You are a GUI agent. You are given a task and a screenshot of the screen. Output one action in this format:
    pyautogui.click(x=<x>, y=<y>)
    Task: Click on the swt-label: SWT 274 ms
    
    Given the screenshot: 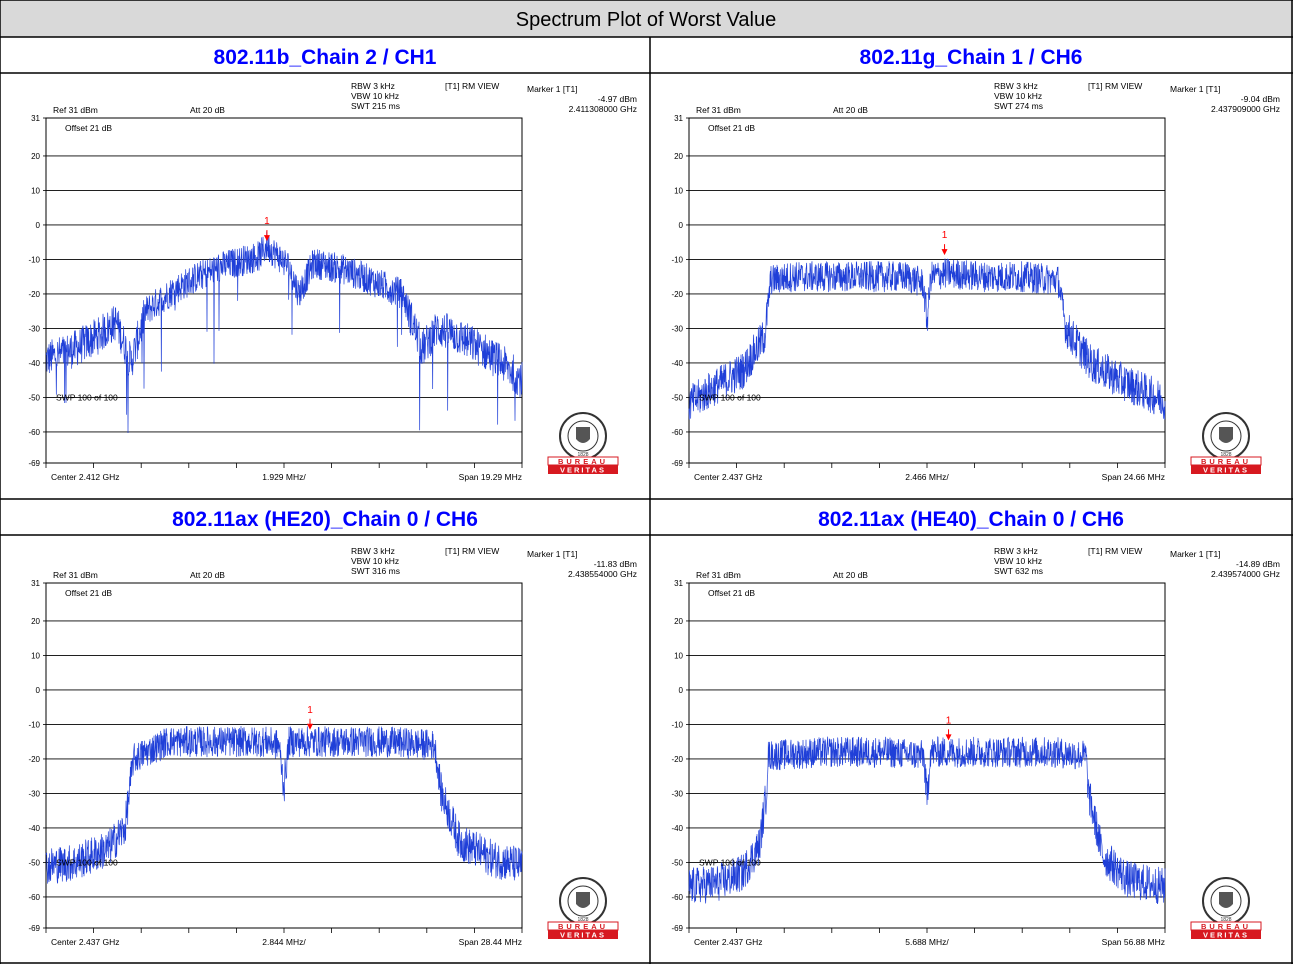 What is the action you would take?
    pyautogui.click(x=1018, y=106)
    